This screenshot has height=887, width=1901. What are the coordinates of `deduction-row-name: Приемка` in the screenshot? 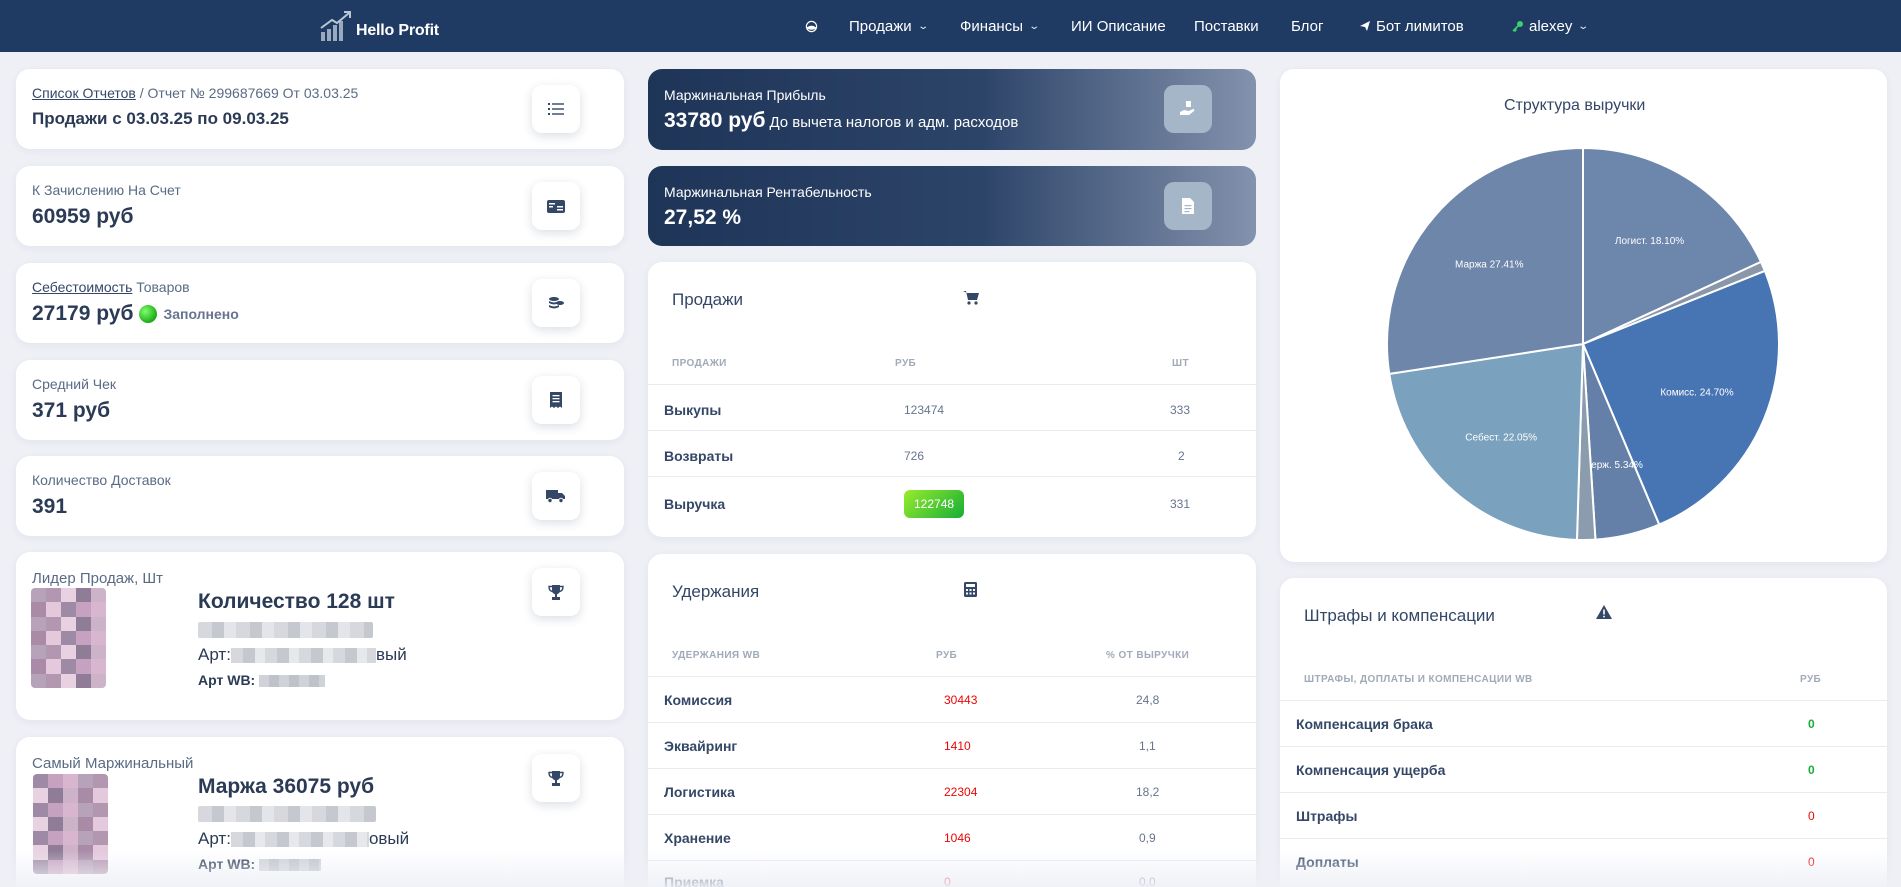 It's located at (694, 880).